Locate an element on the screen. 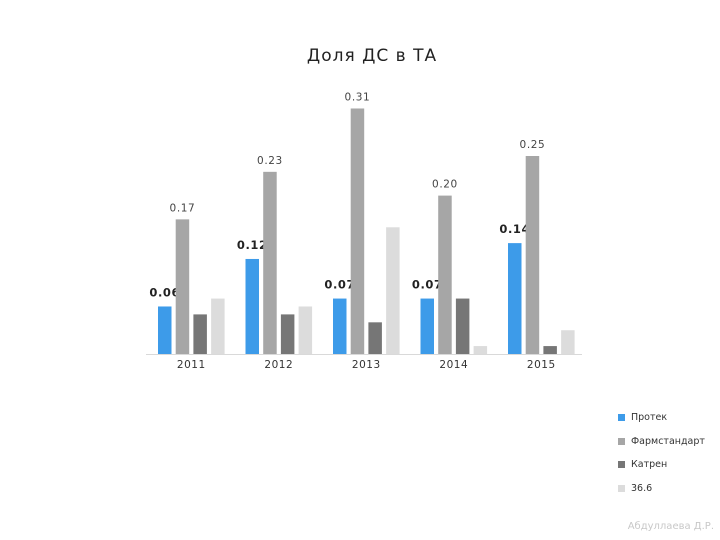 This screenshot has height=540, width=720. legend-swatch-pharmstandard is located at coordinates (621, 441).